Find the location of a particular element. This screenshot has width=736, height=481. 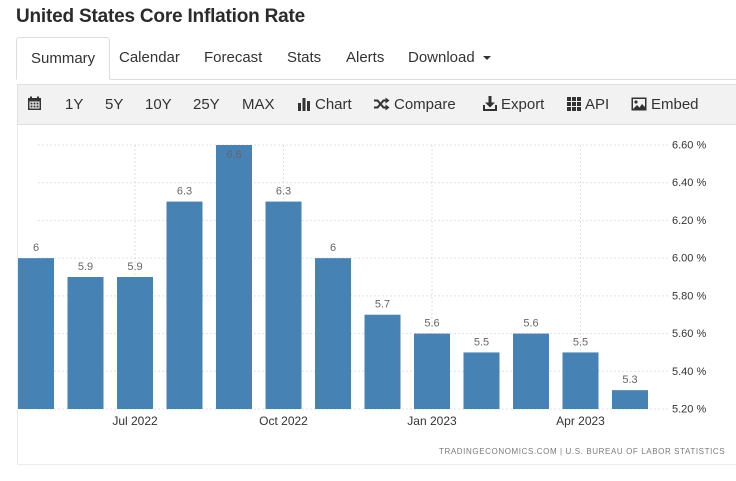

export-button: Export is located at coordinates (513, 104).